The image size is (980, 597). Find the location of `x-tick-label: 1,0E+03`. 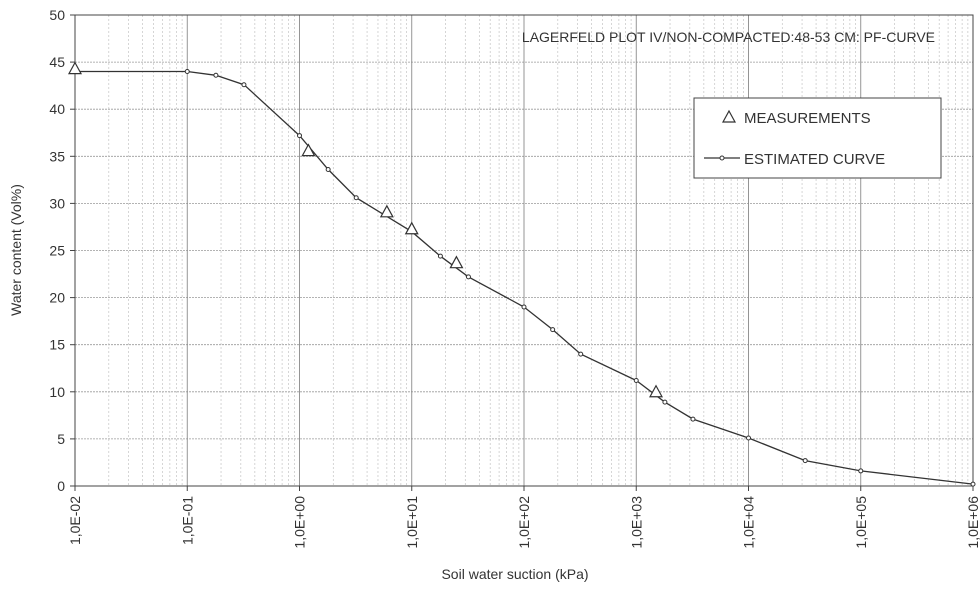

x-tick-label: 1,0E+03 is located at coordinates (636, 522).